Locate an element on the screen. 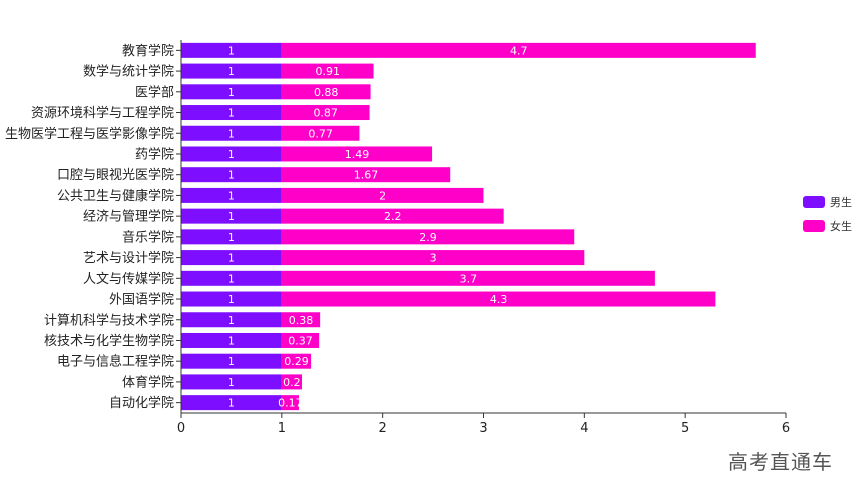  category-label: 体育学院 is located at coordinates (148, 382).